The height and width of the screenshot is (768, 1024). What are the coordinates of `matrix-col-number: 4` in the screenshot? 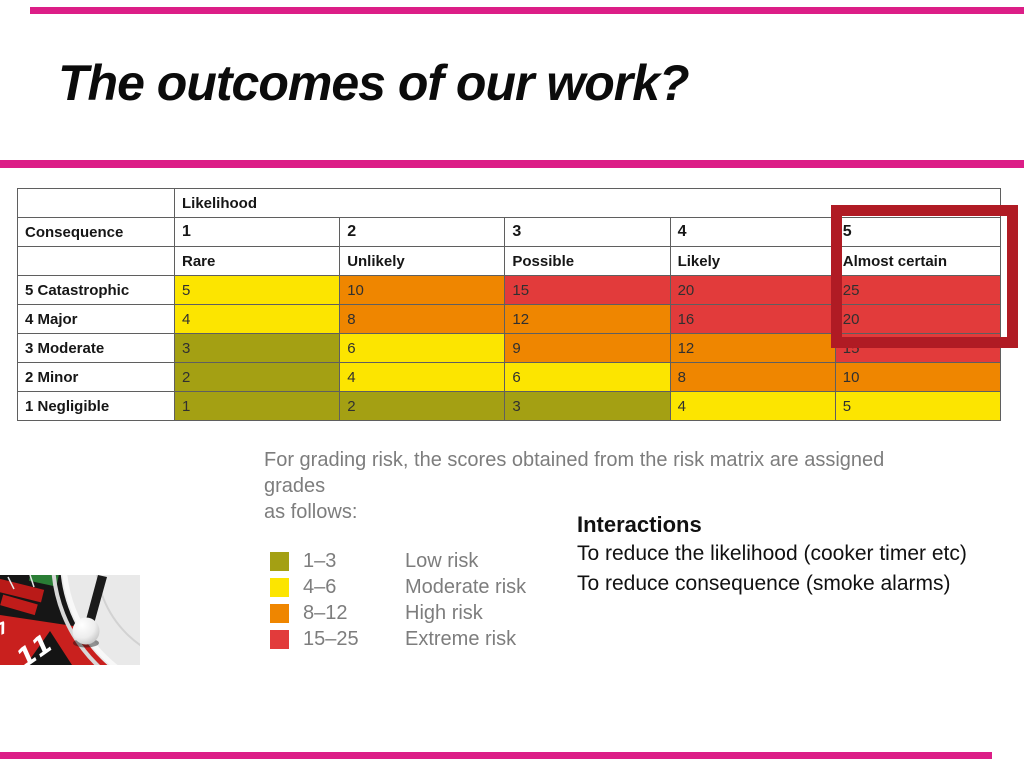 It's located at (753, 232).